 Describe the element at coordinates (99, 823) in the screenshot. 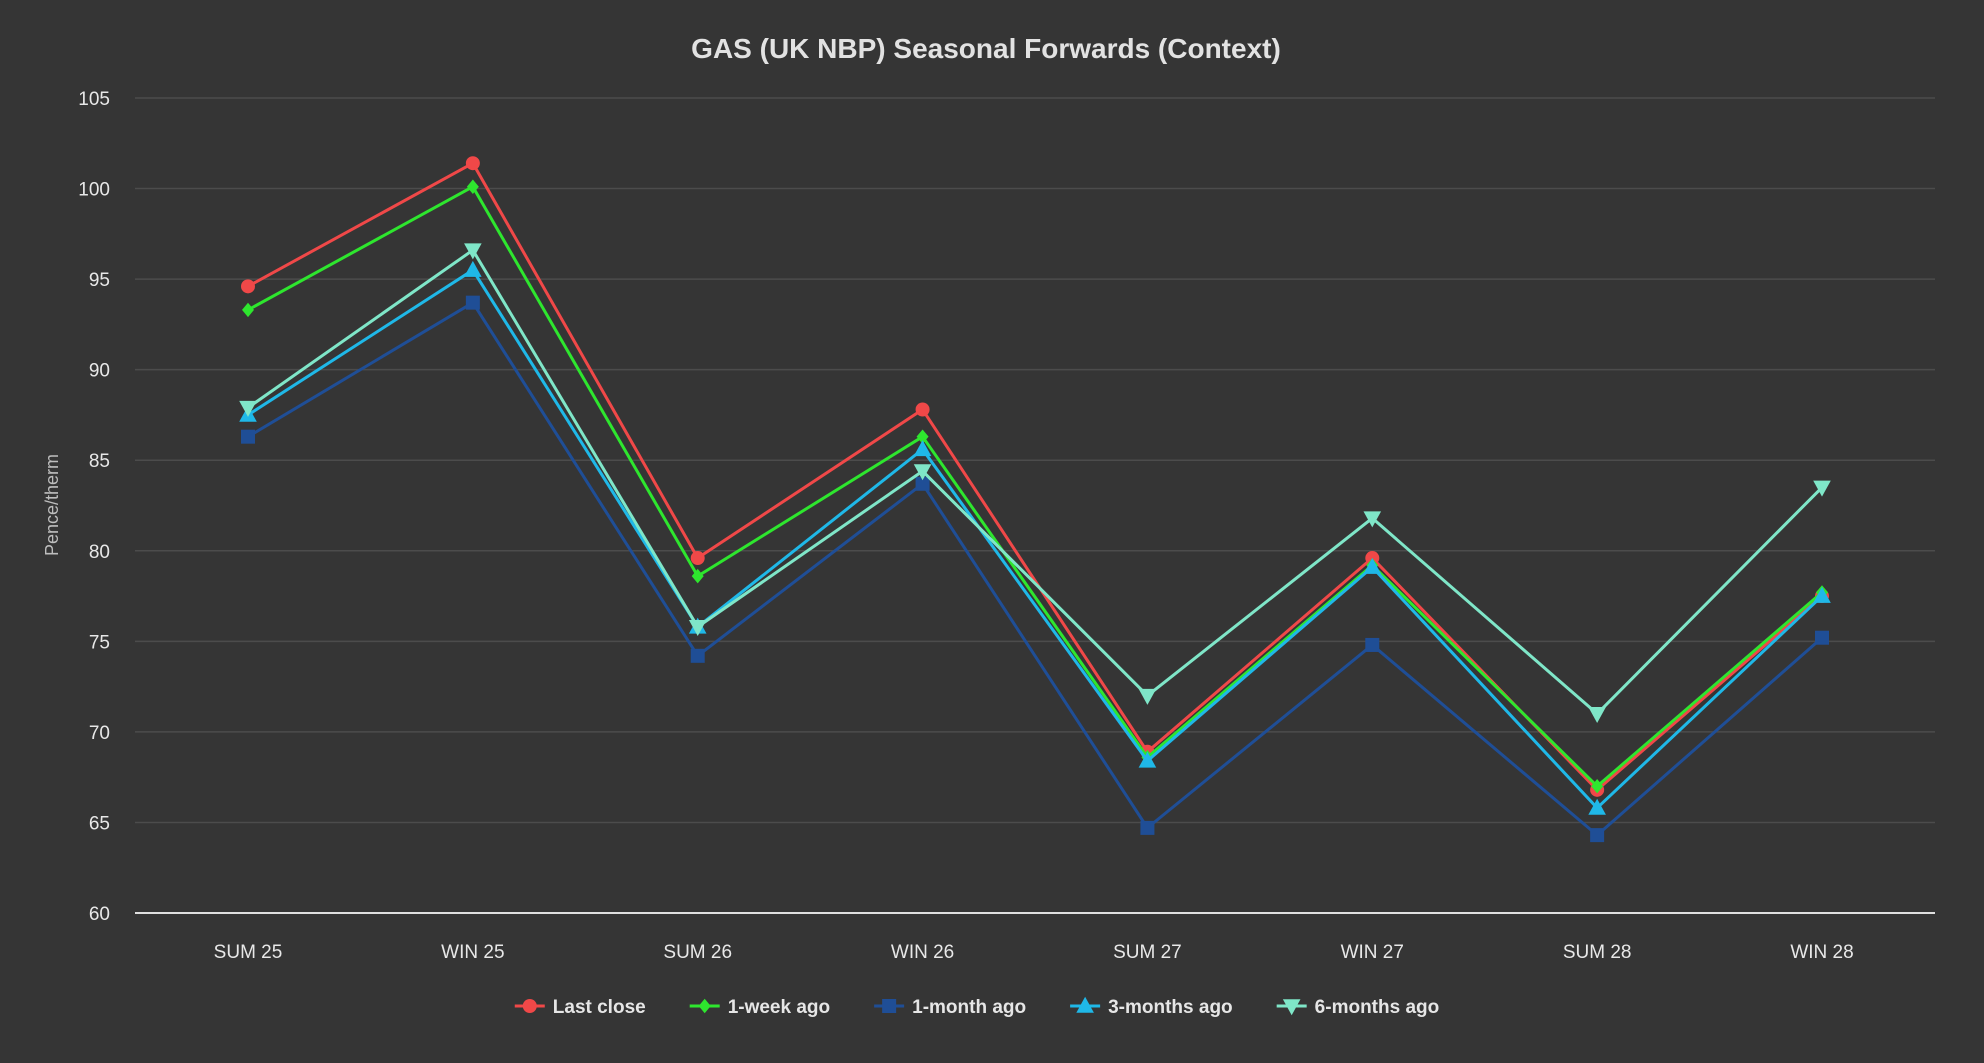

I see `y-tick-label: 65` at that location.